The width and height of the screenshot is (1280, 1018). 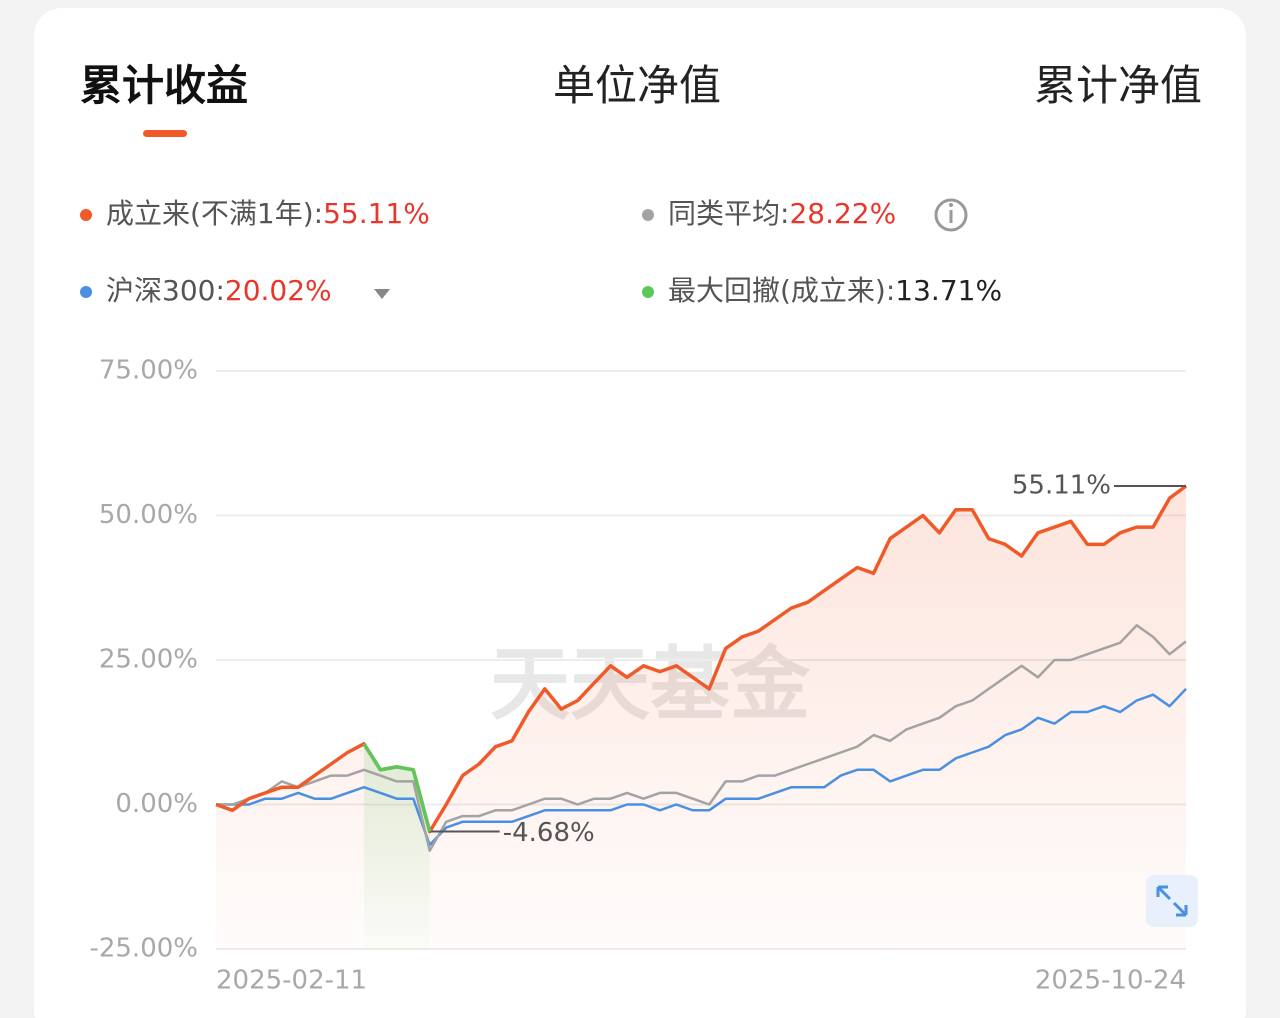 I want to click on tab: 单位净值, so click(x=637, y=85).